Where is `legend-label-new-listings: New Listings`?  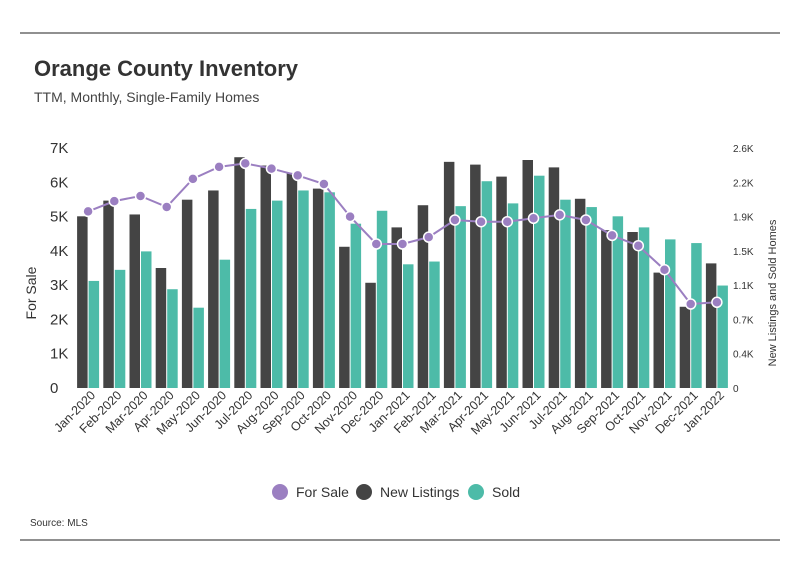 legend-label-new-listings: New Listings is located at coordinates (419, 492).